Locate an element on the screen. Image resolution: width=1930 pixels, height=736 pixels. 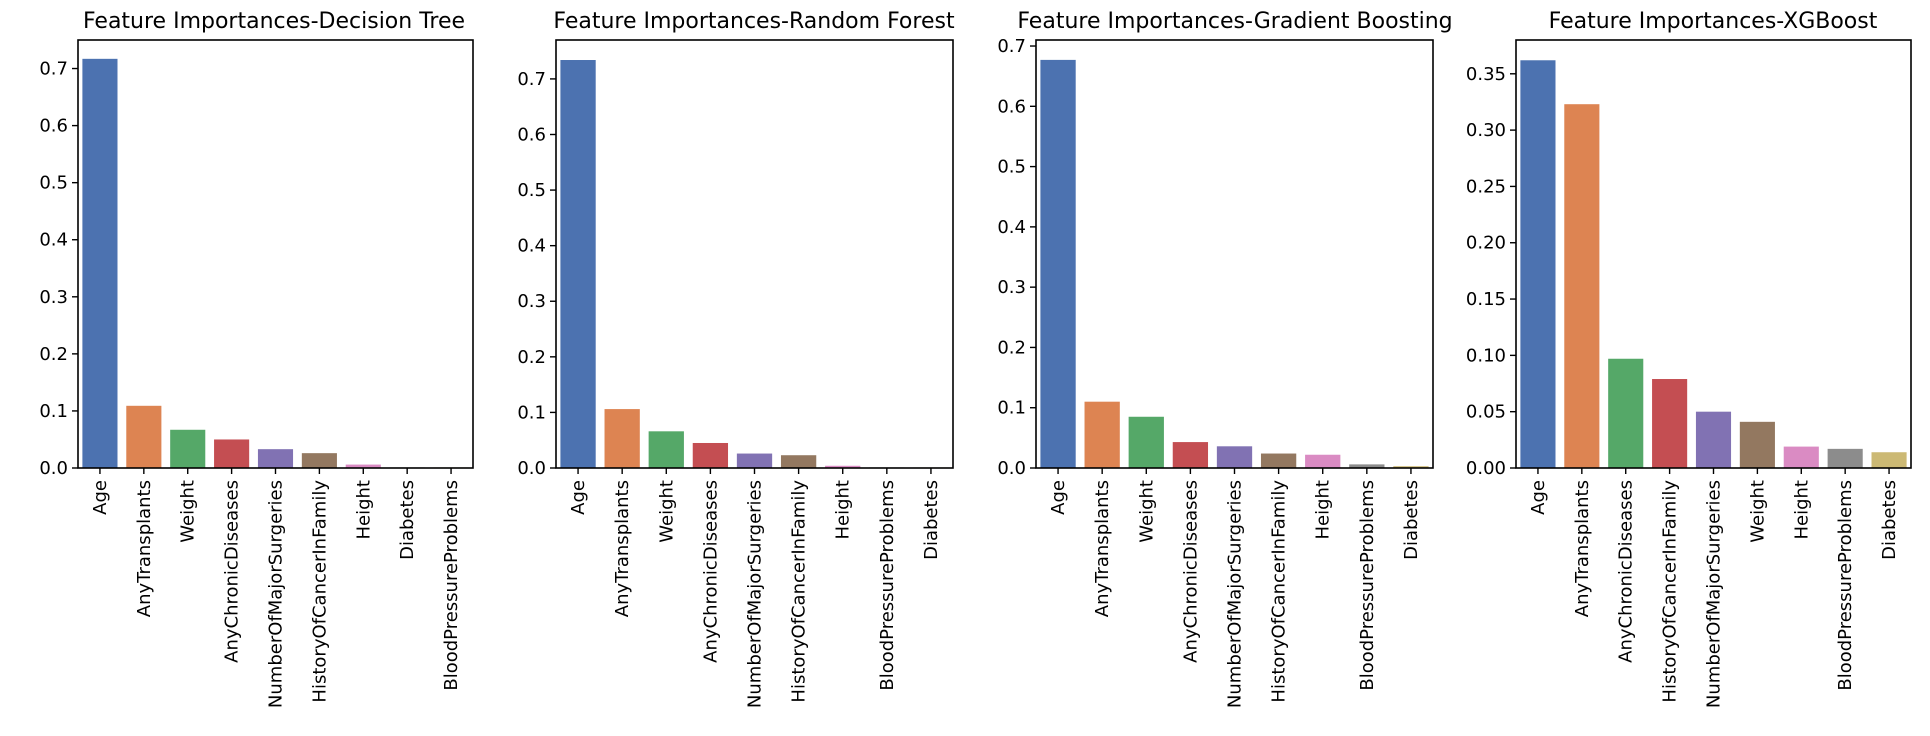
chart-title: Feature Importances-XGBoost is located at coordinates (1713, 21).